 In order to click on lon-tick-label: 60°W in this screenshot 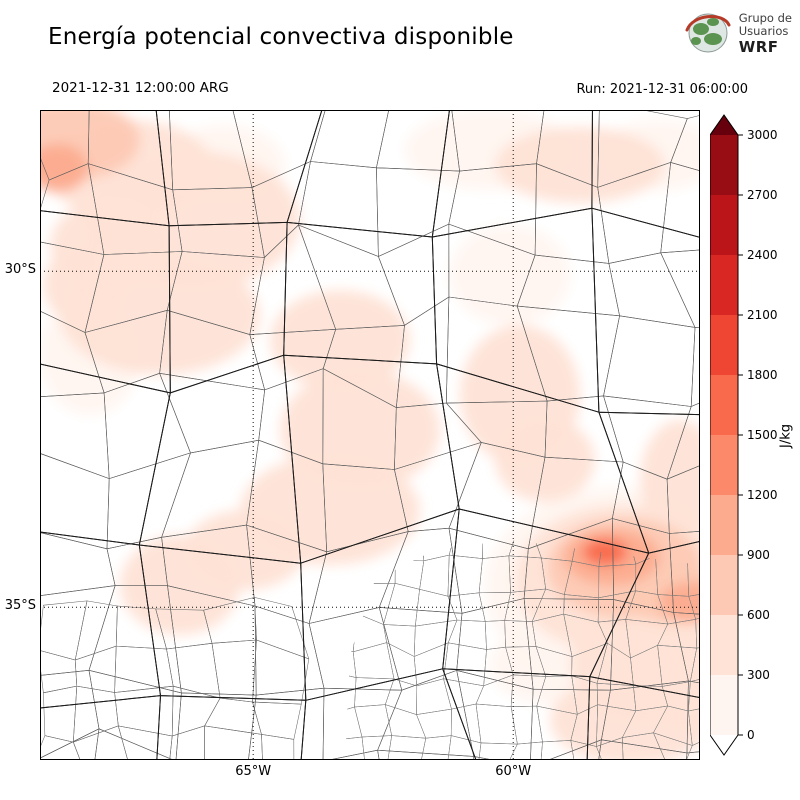, I will do `click(513, 771)`.